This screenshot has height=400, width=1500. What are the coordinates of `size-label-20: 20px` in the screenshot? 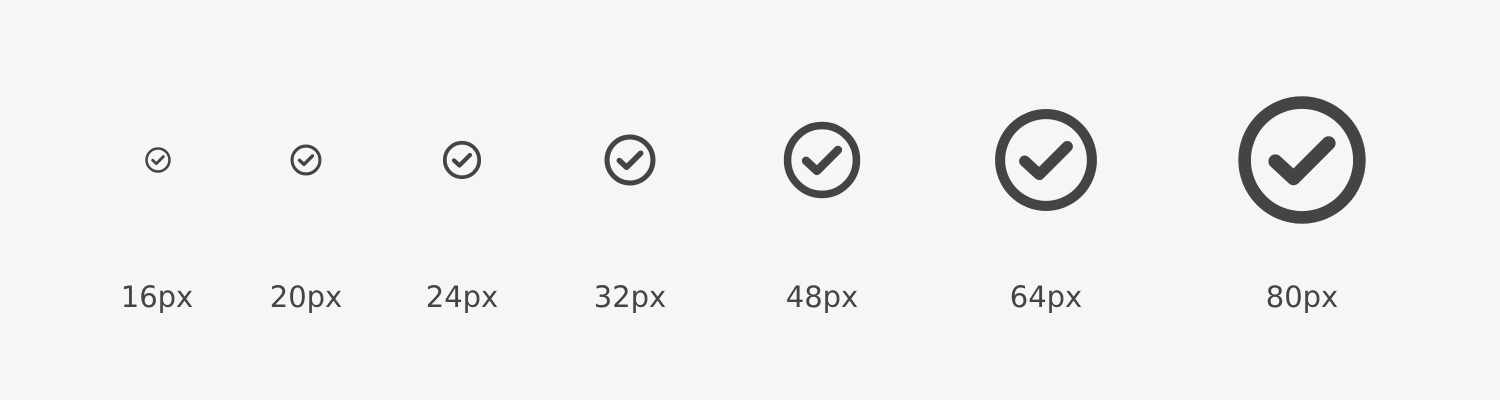 It's located at (306, 297).